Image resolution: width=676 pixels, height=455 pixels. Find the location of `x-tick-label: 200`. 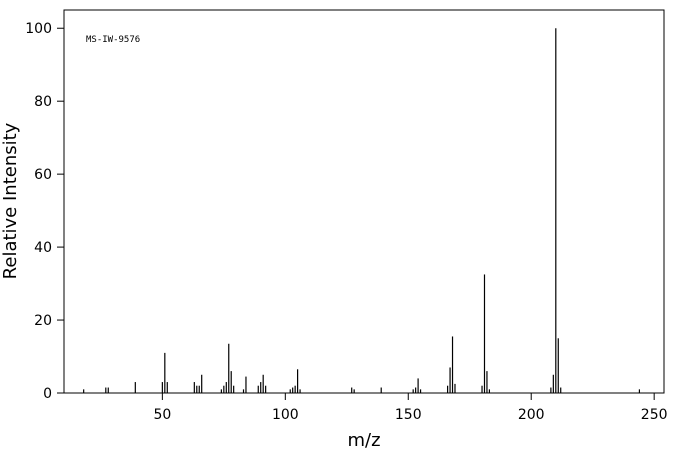

x-tick-label: 200 is located at coordinates (531, 415).